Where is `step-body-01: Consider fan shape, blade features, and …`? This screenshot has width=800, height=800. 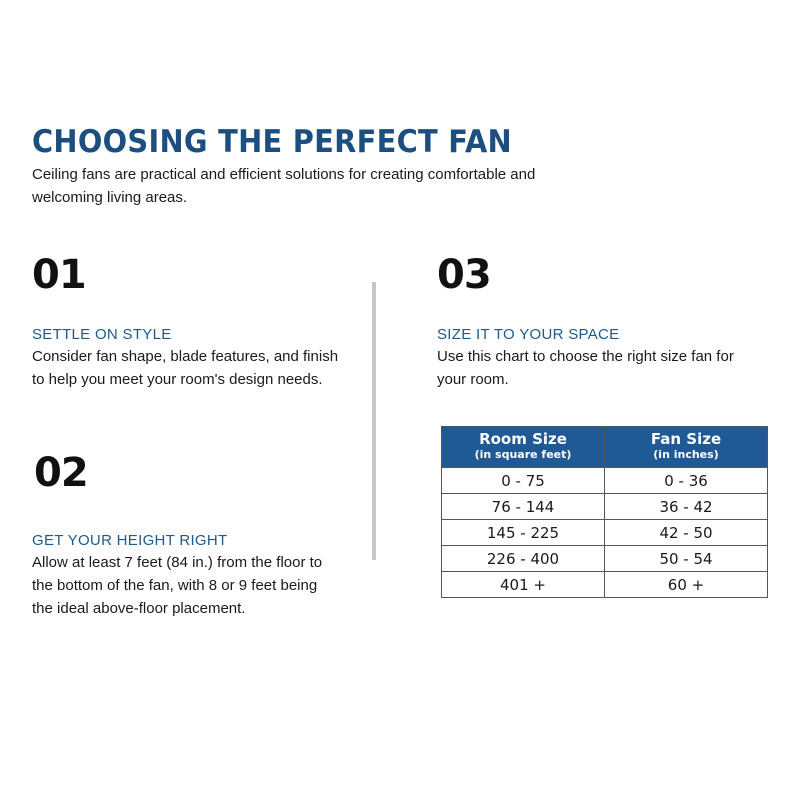
step-body-01: Consider fan shape, blade features, and … is located at coordinates (185, 368).